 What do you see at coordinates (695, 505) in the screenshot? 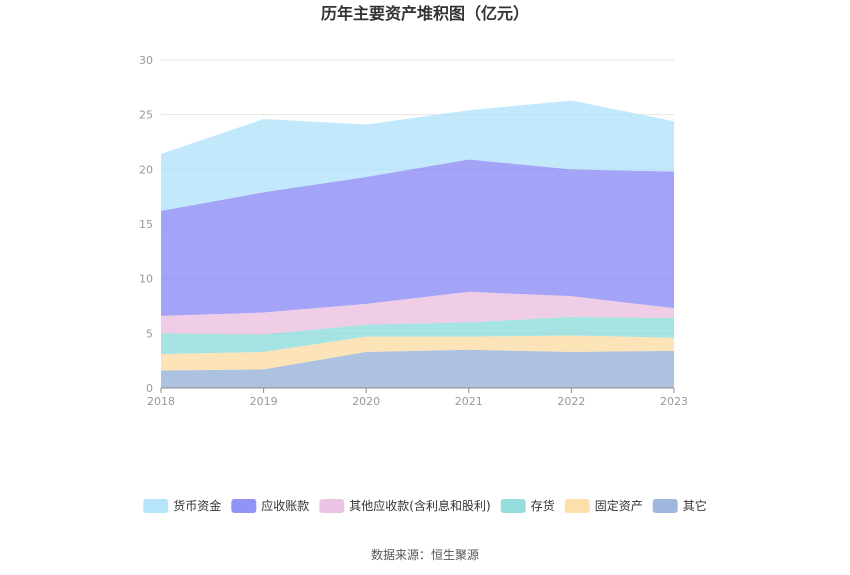
I see `legend-label: 其它` at bounding box center [695, 505].